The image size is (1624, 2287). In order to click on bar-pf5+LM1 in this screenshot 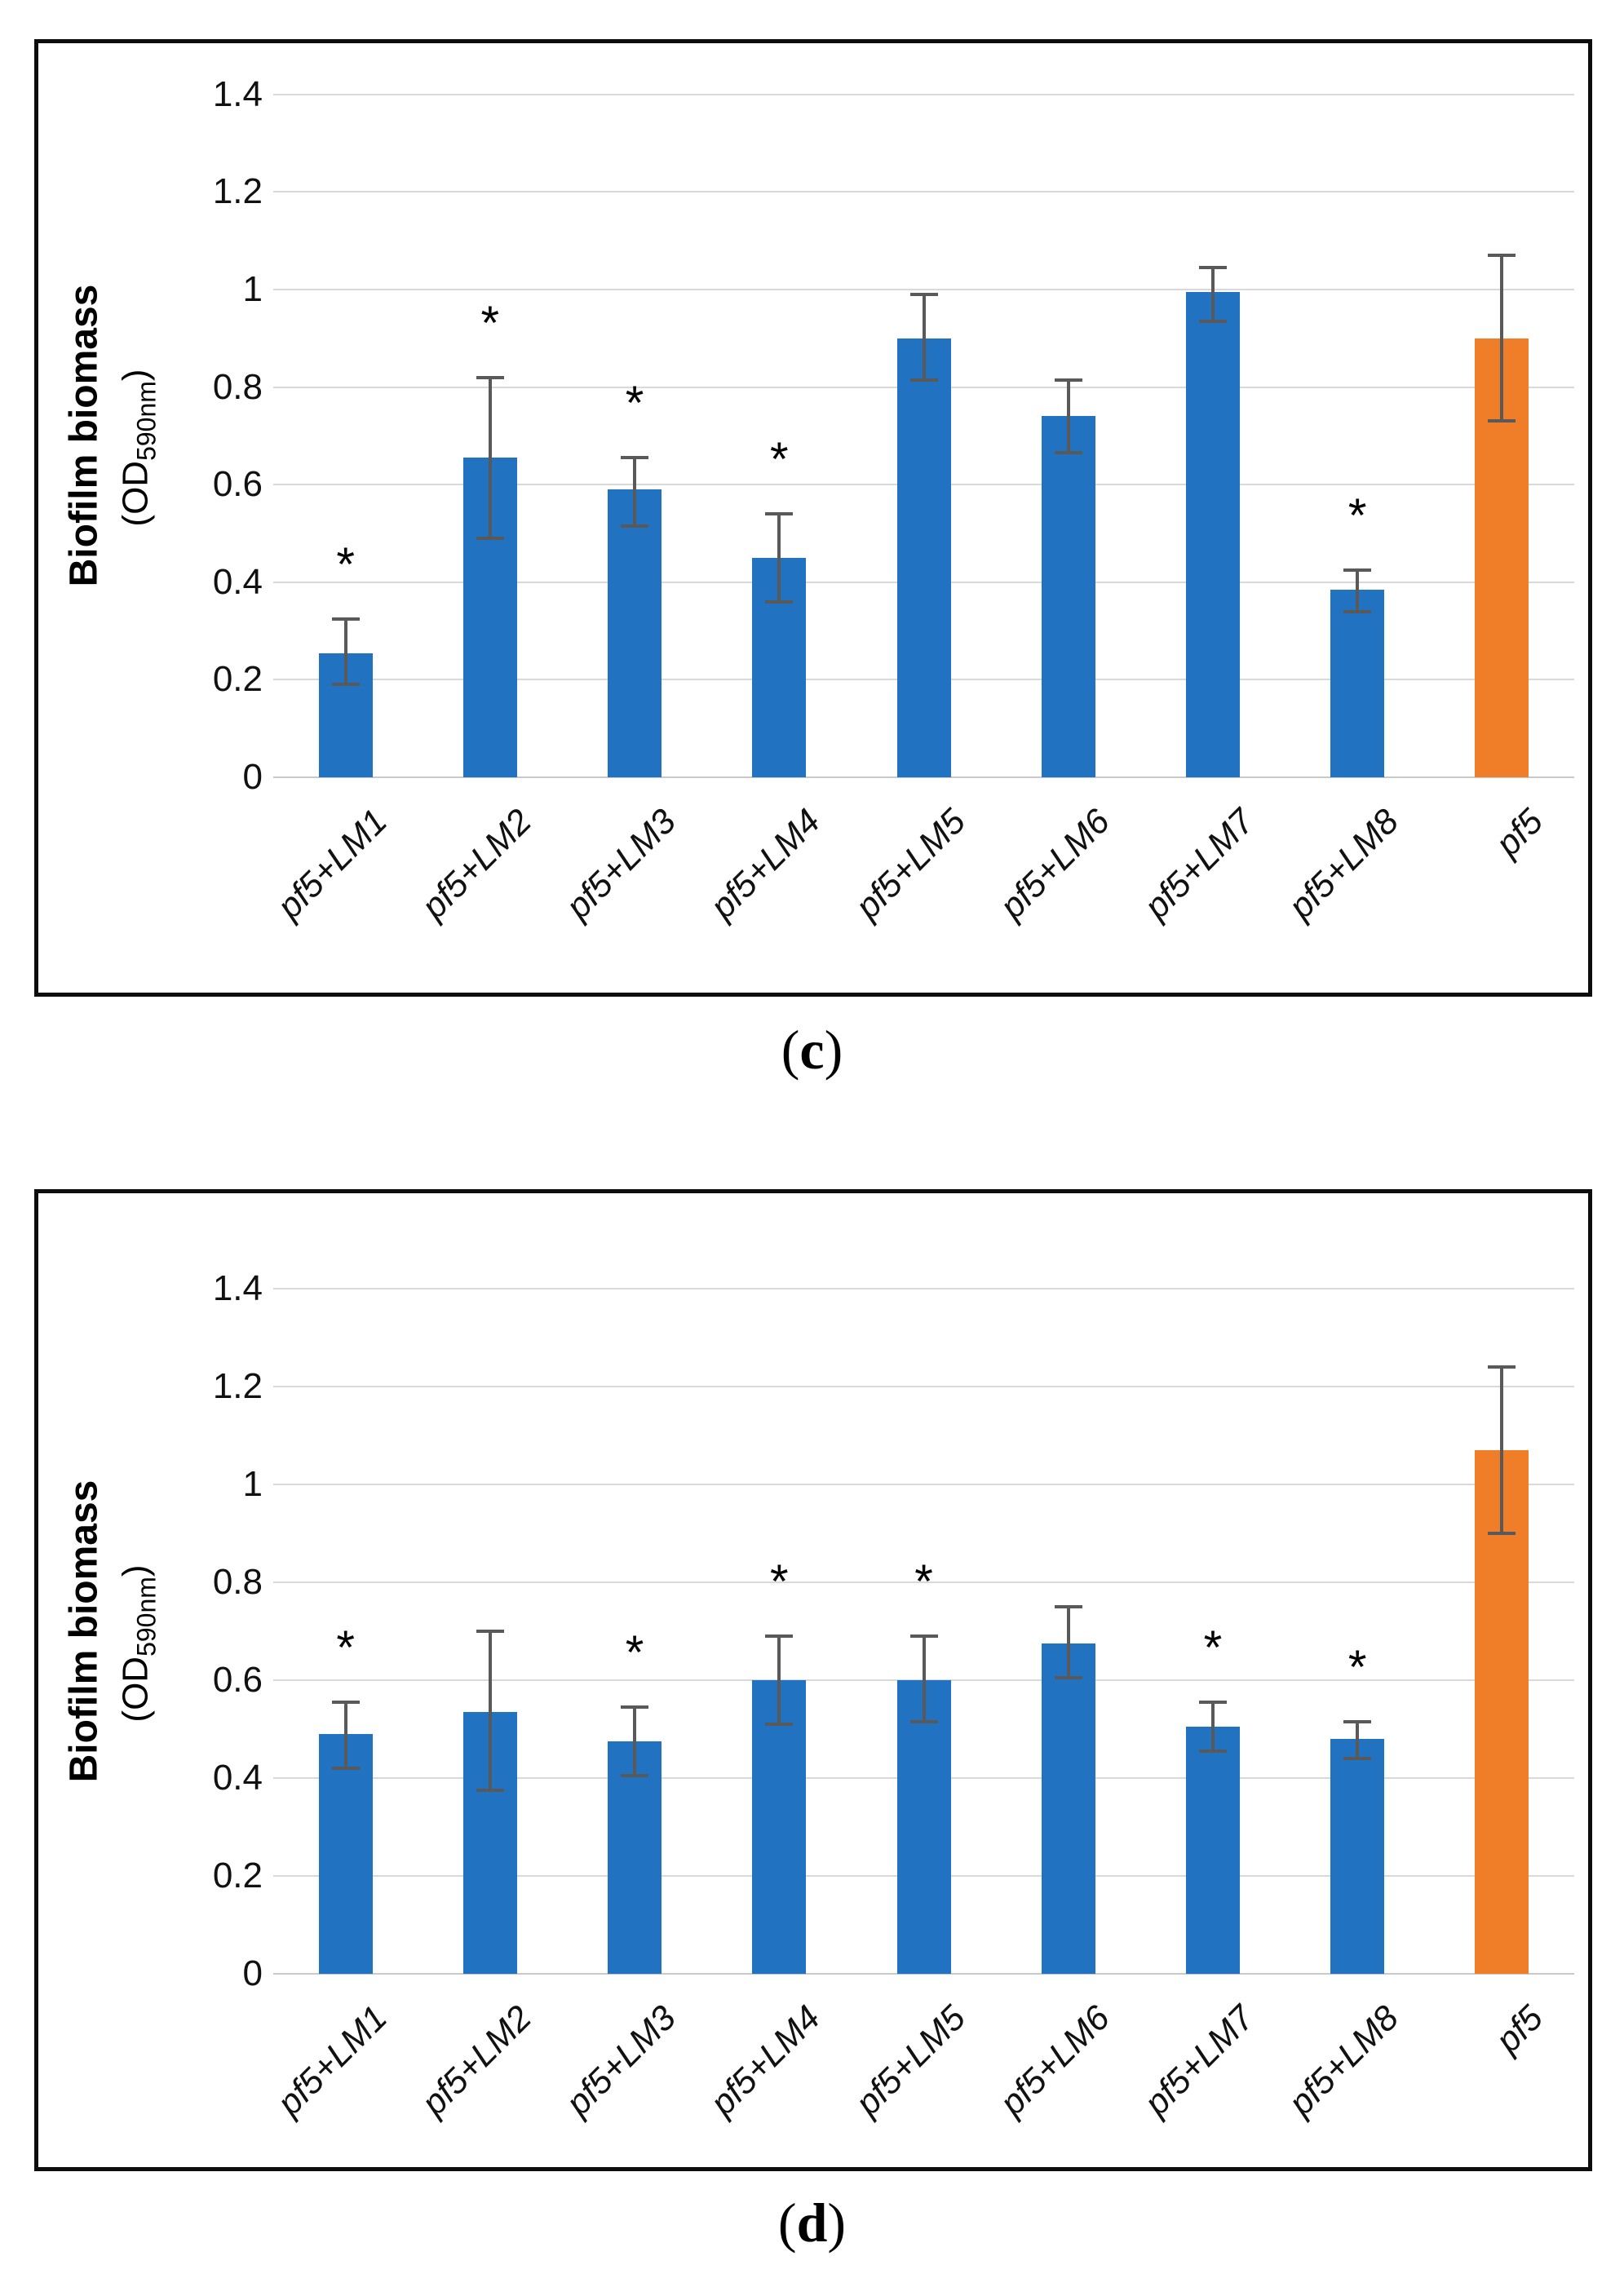, I will do `click(345, 1854)`.